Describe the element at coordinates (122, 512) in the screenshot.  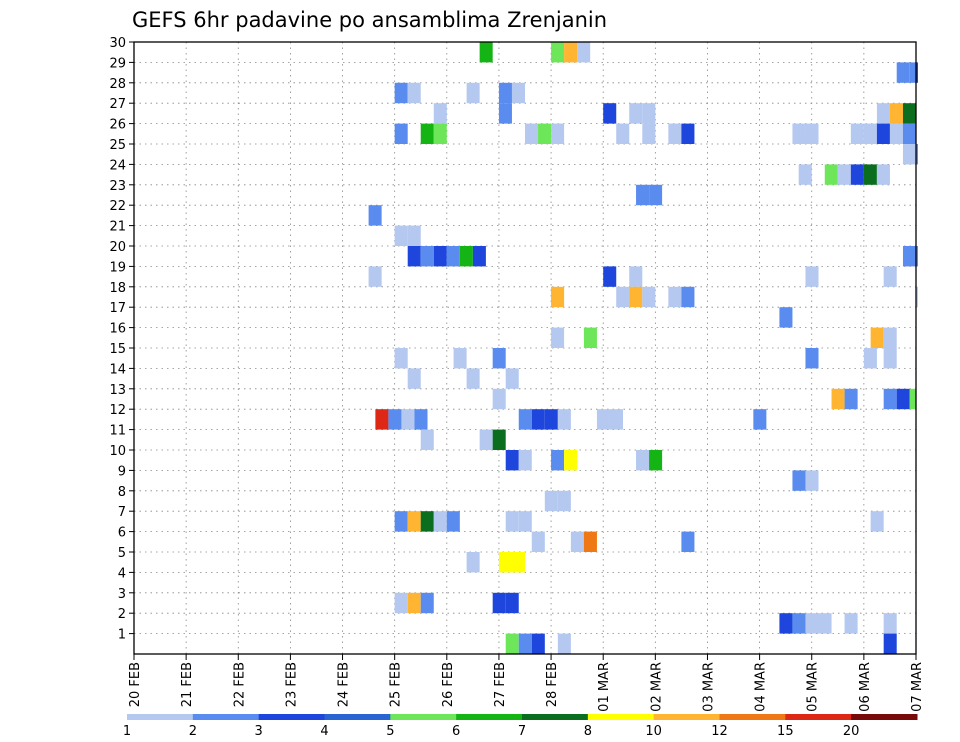
I see `y-tick-label: 7` at that location.